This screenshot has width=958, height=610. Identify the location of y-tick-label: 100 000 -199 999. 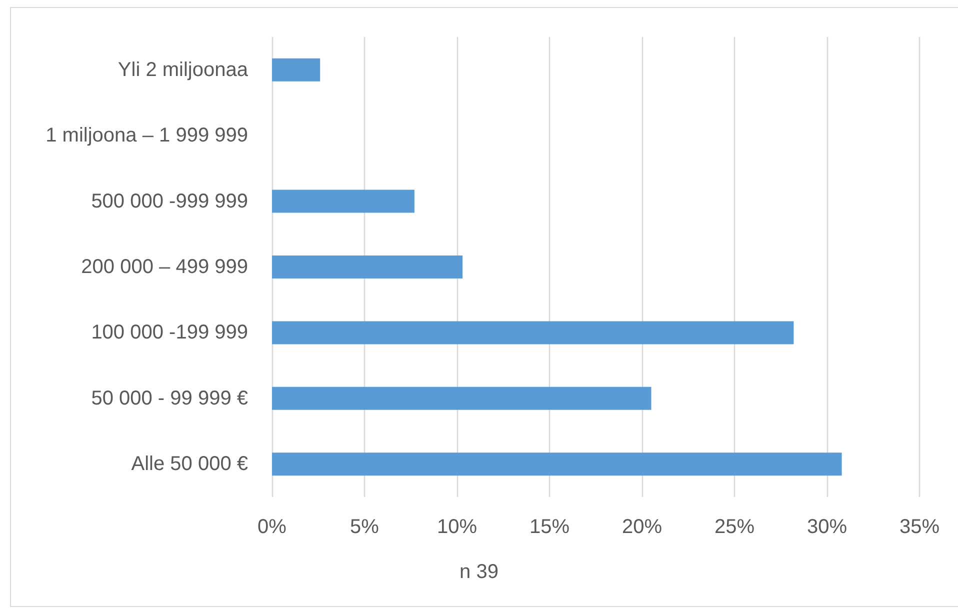
(169, 333).